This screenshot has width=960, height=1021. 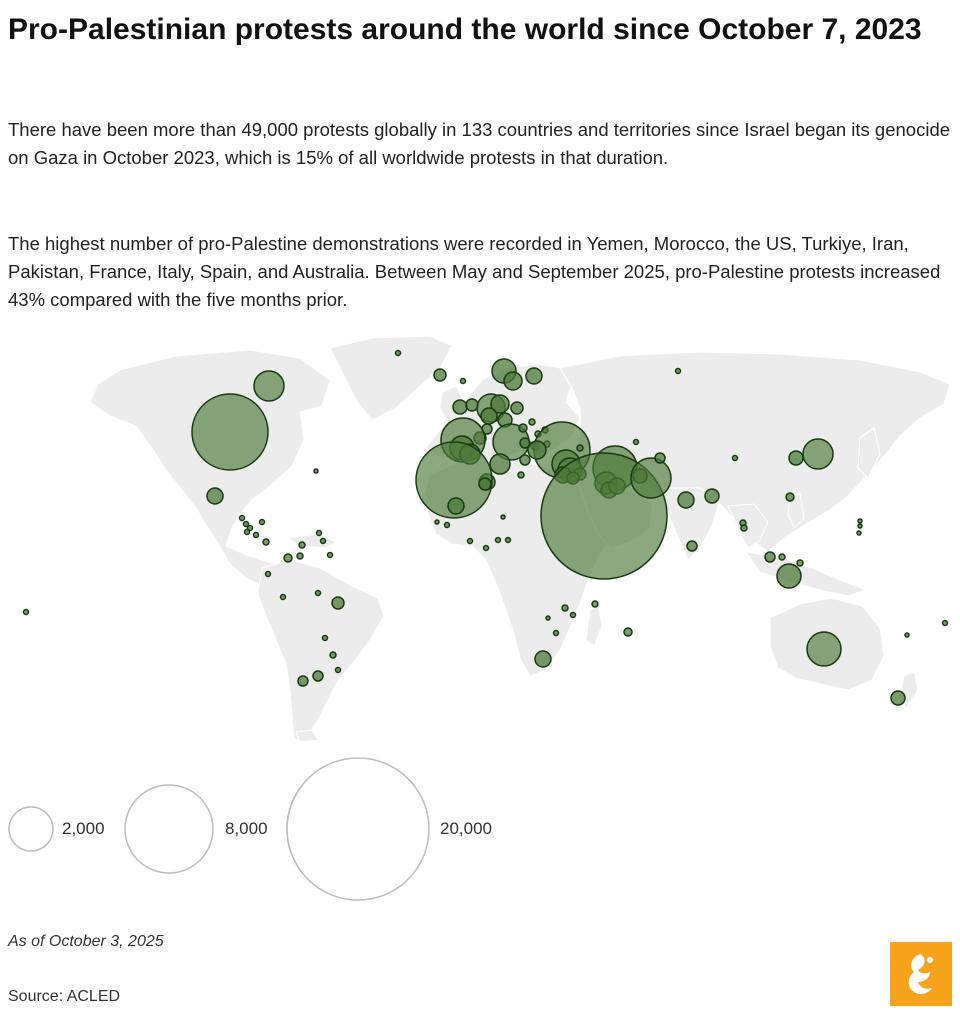 What do you see at coordinates (64, 996) in the screenshot?
I see `source-note: Source: ACLED` at bounding box center [64, 996].